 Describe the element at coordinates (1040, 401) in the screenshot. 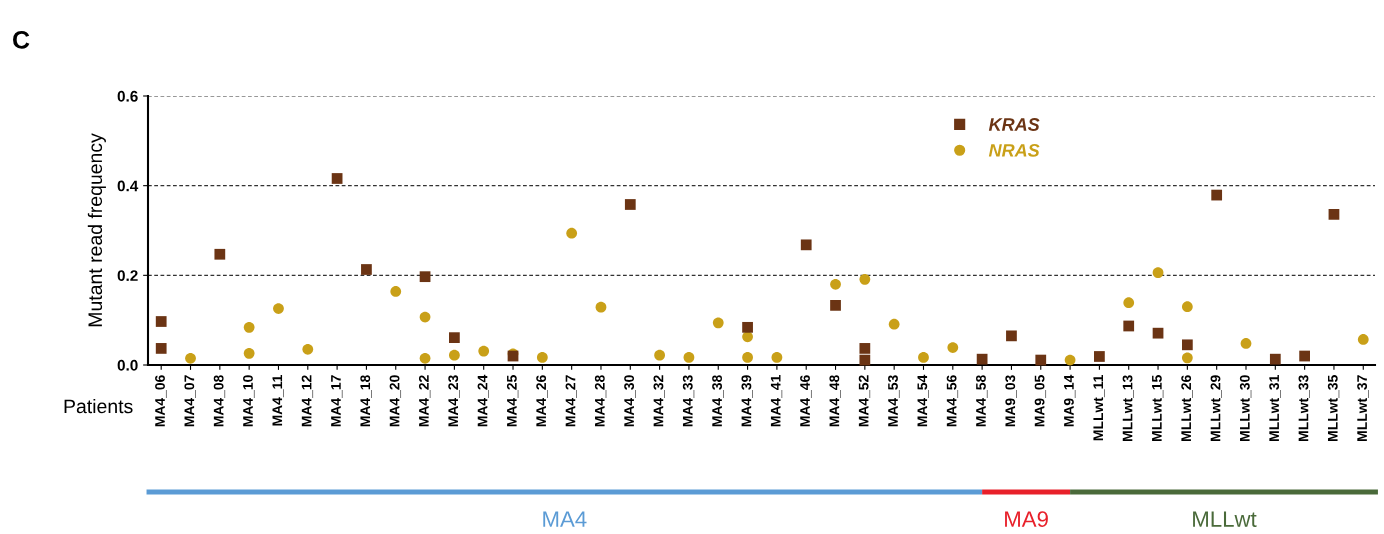

I see `x-tick-label: MA9_05` at that location.